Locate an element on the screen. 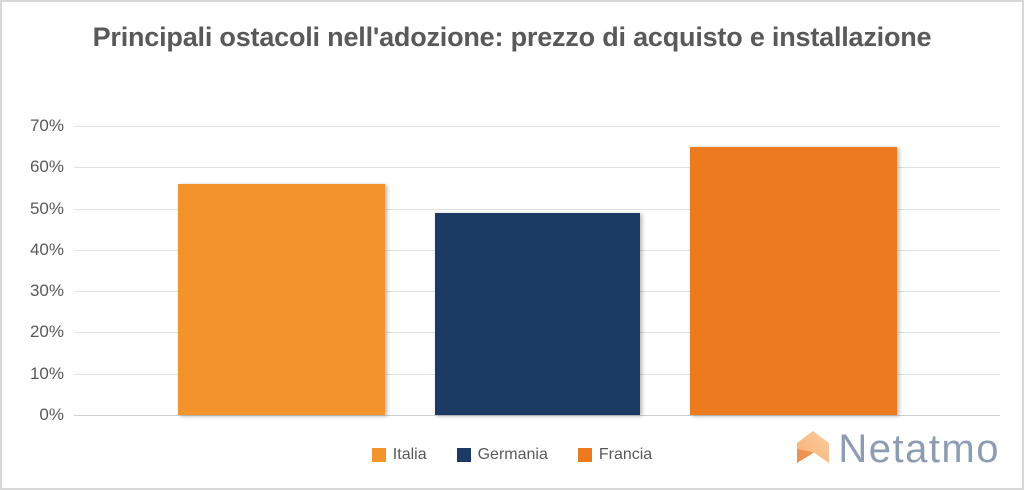  y-axis-tick-label: 70% is located at coordinates (46, 125).